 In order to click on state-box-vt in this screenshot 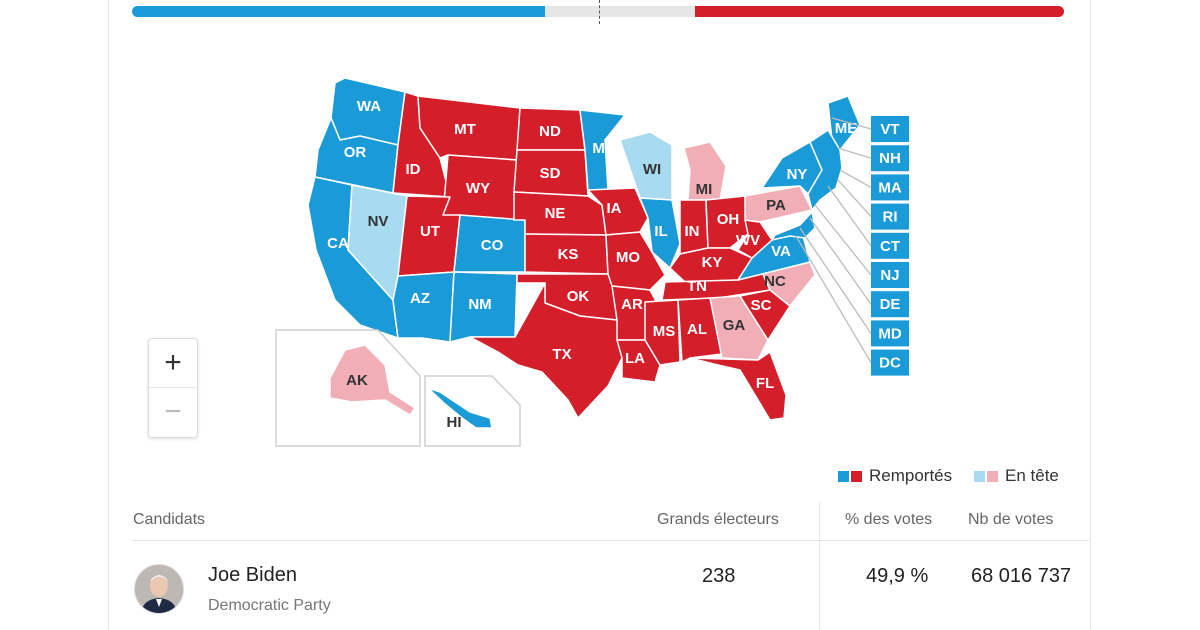, I will do `click(890, 129)`.